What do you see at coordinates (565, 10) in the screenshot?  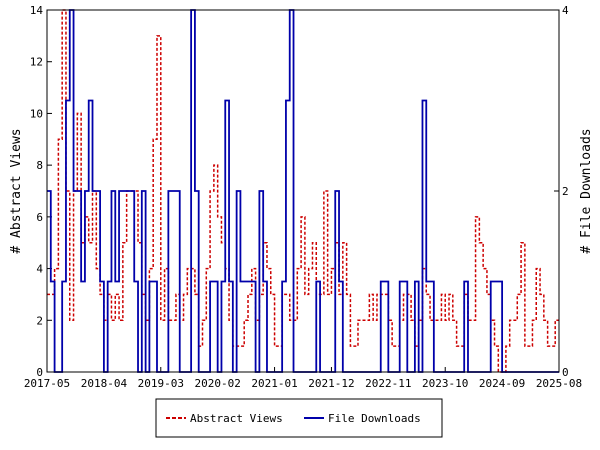 I see `y-right-tick-label: 4` at bounding box center [565, 10].